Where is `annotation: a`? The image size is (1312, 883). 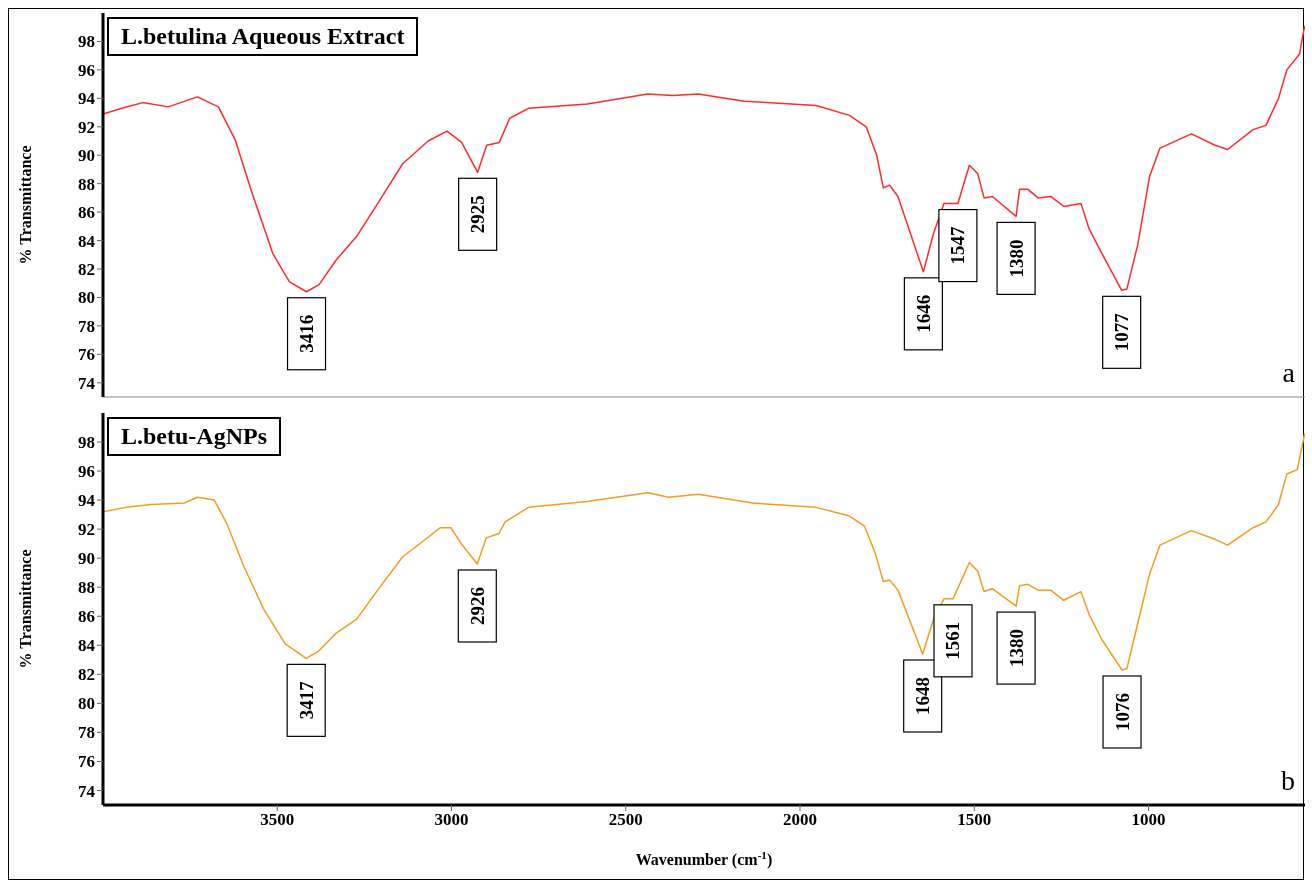 annotation: a is located at coordinates (1288, 373).